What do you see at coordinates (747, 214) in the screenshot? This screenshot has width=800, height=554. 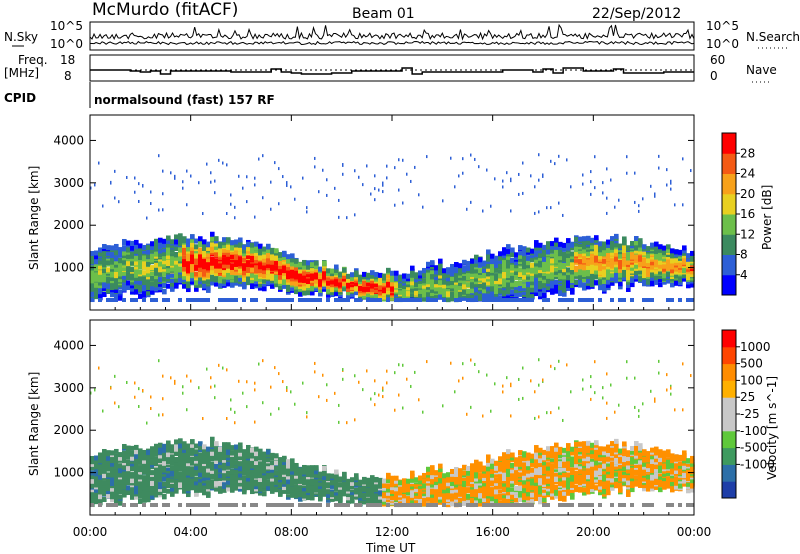 I see `colorbar-tick-label: 16` at bounding box center [747, 214].